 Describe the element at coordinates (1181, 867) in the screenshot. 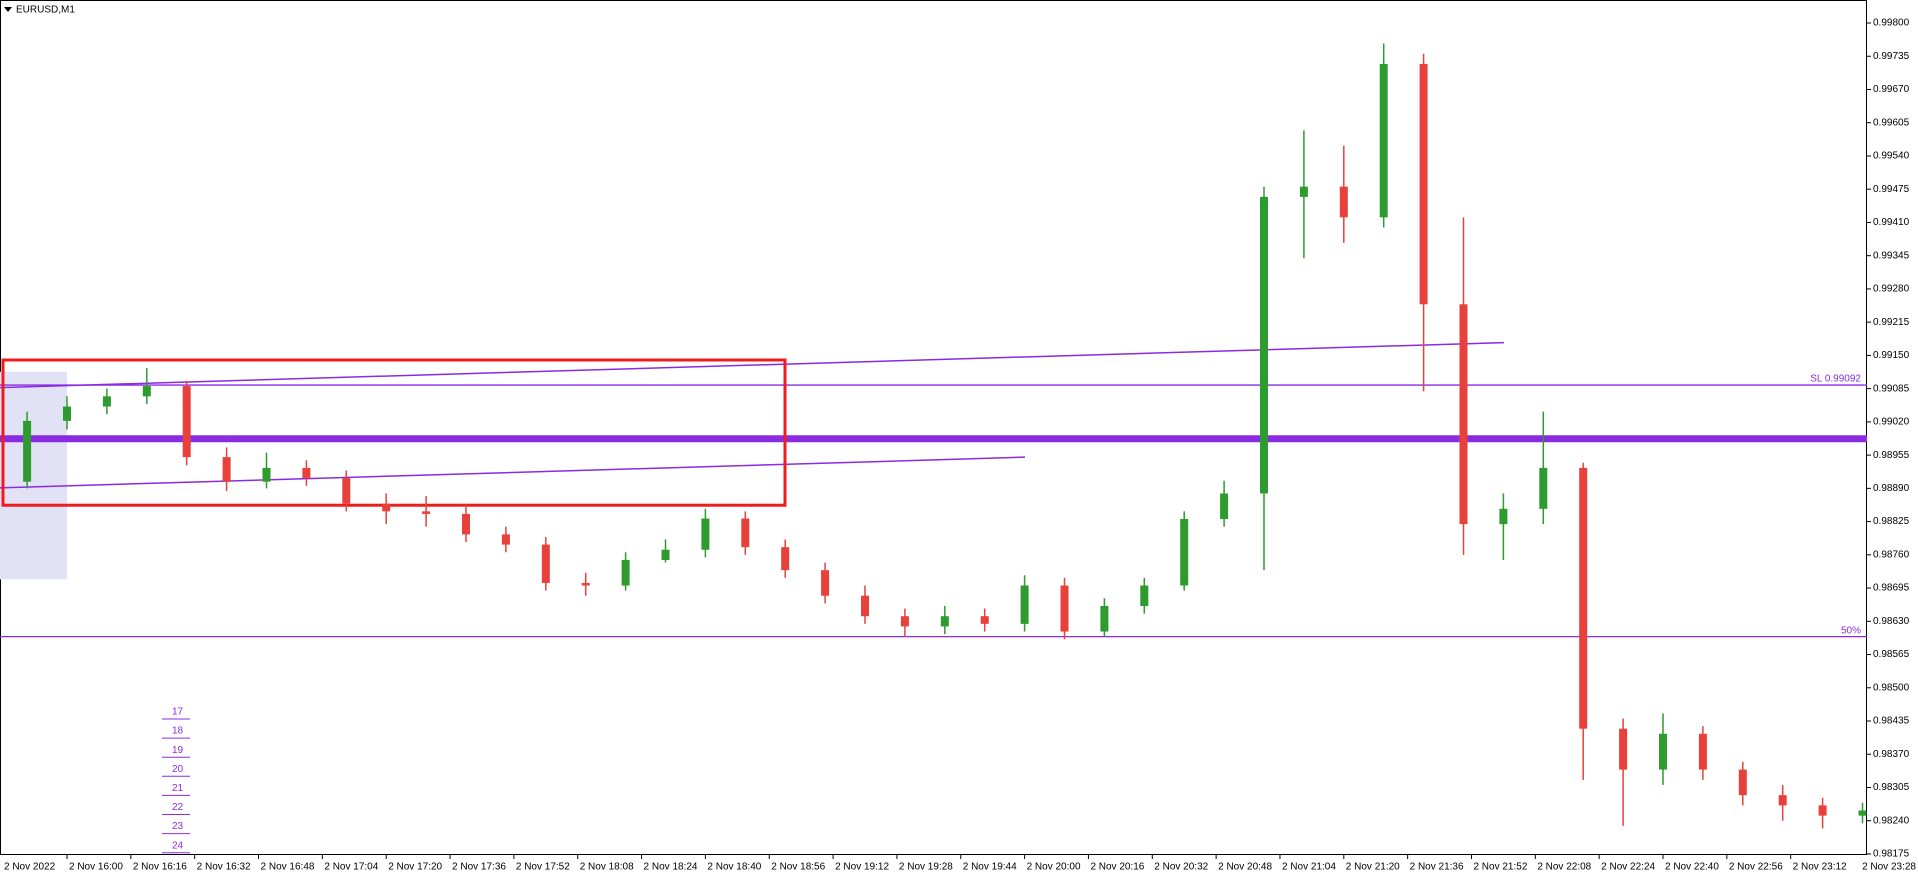

I see `x-tick-label: 2 Nov 20:32` at that location.